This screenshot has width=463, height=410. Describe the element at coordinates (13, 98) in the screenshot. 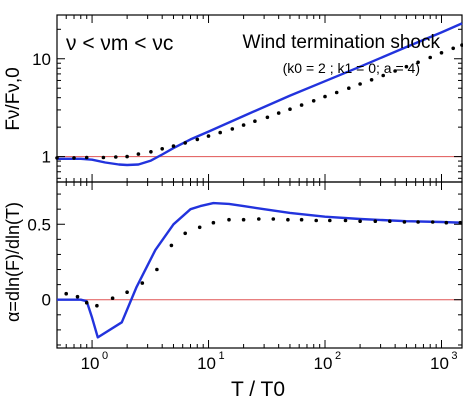

I see `top-y-axis-label: Fν/Fν,0` at that location.